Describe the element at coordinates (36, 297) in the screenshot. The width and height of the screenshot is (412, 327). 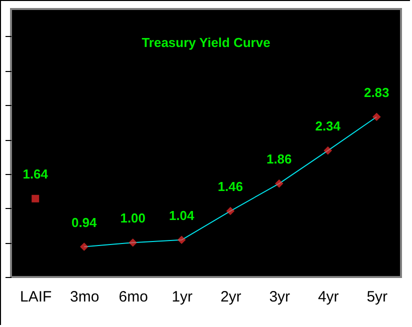
I see `x-tick-label: LAIF` at that location.